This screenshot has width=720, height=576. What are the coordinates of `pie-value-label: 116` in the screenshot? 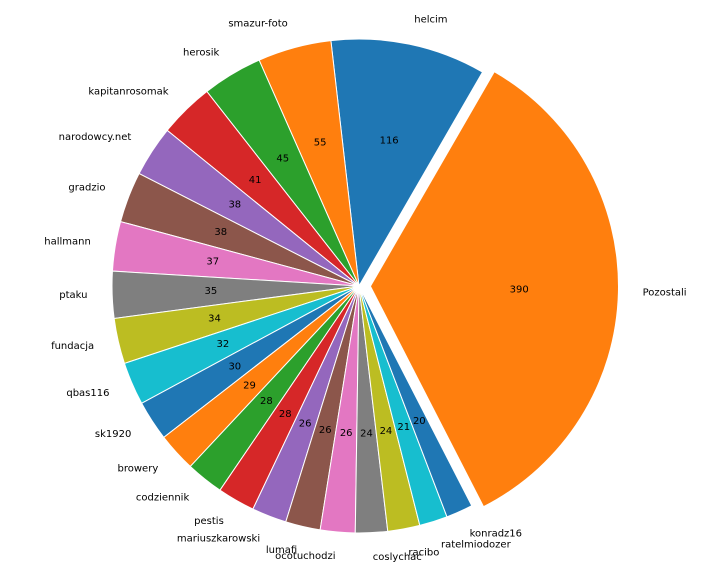 It's located at (389, 140).